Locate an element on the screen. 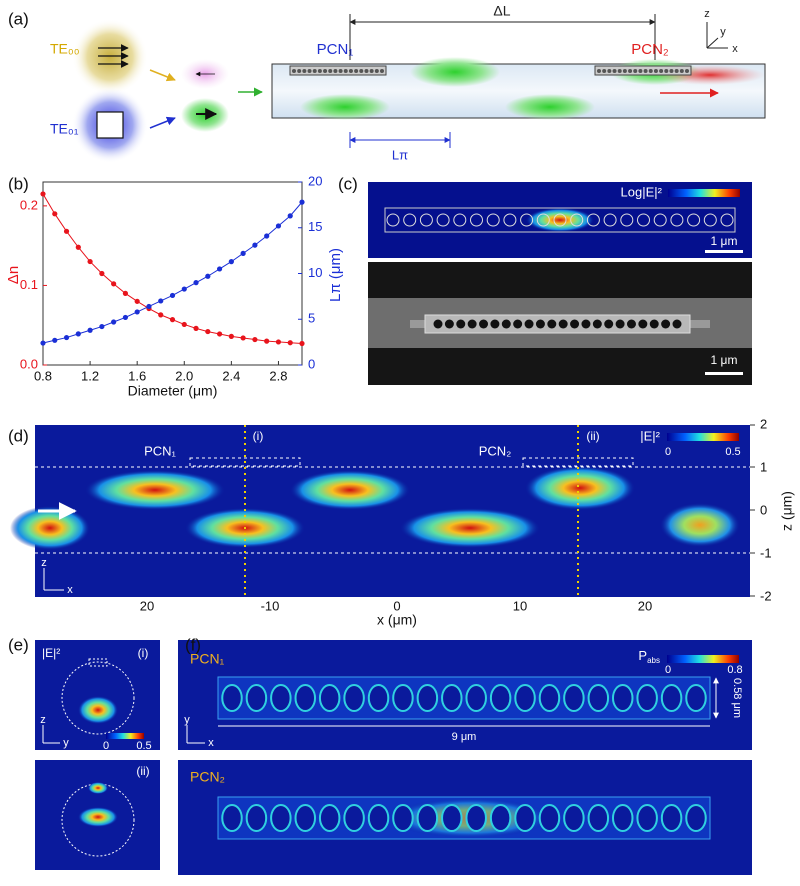 The height and width of the screenshot is (886, 800). z-label: z (μm) is located at coordinates (787, 511).